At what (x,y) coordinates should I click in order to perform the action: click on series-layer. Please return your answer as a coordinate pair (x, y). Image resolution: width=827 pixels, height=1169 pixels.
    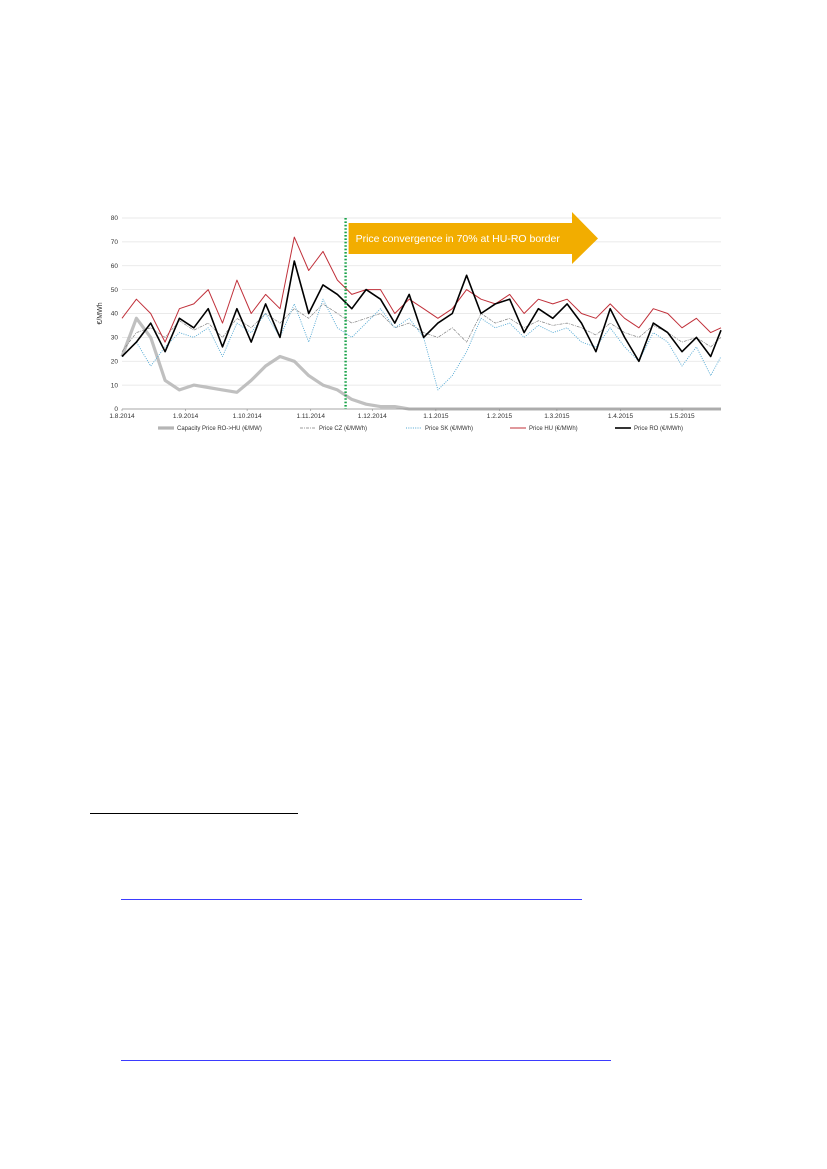
    Looking at the image, I should click on (421, 323).